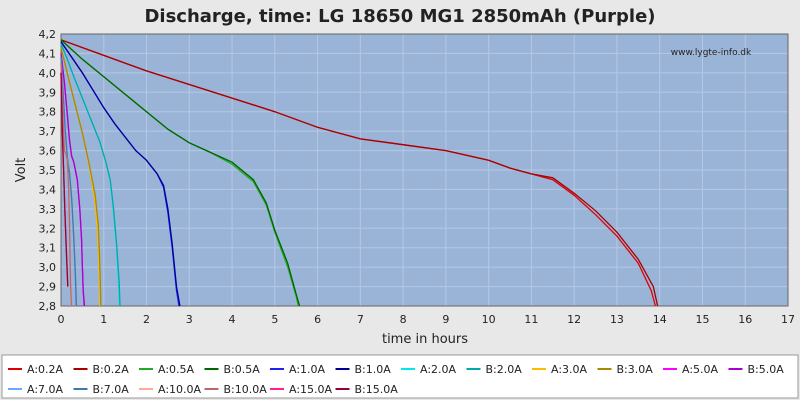  Describe the element at coordinates (445, 319) in the screenshot. I see `x-tick-label: 9` at that location.